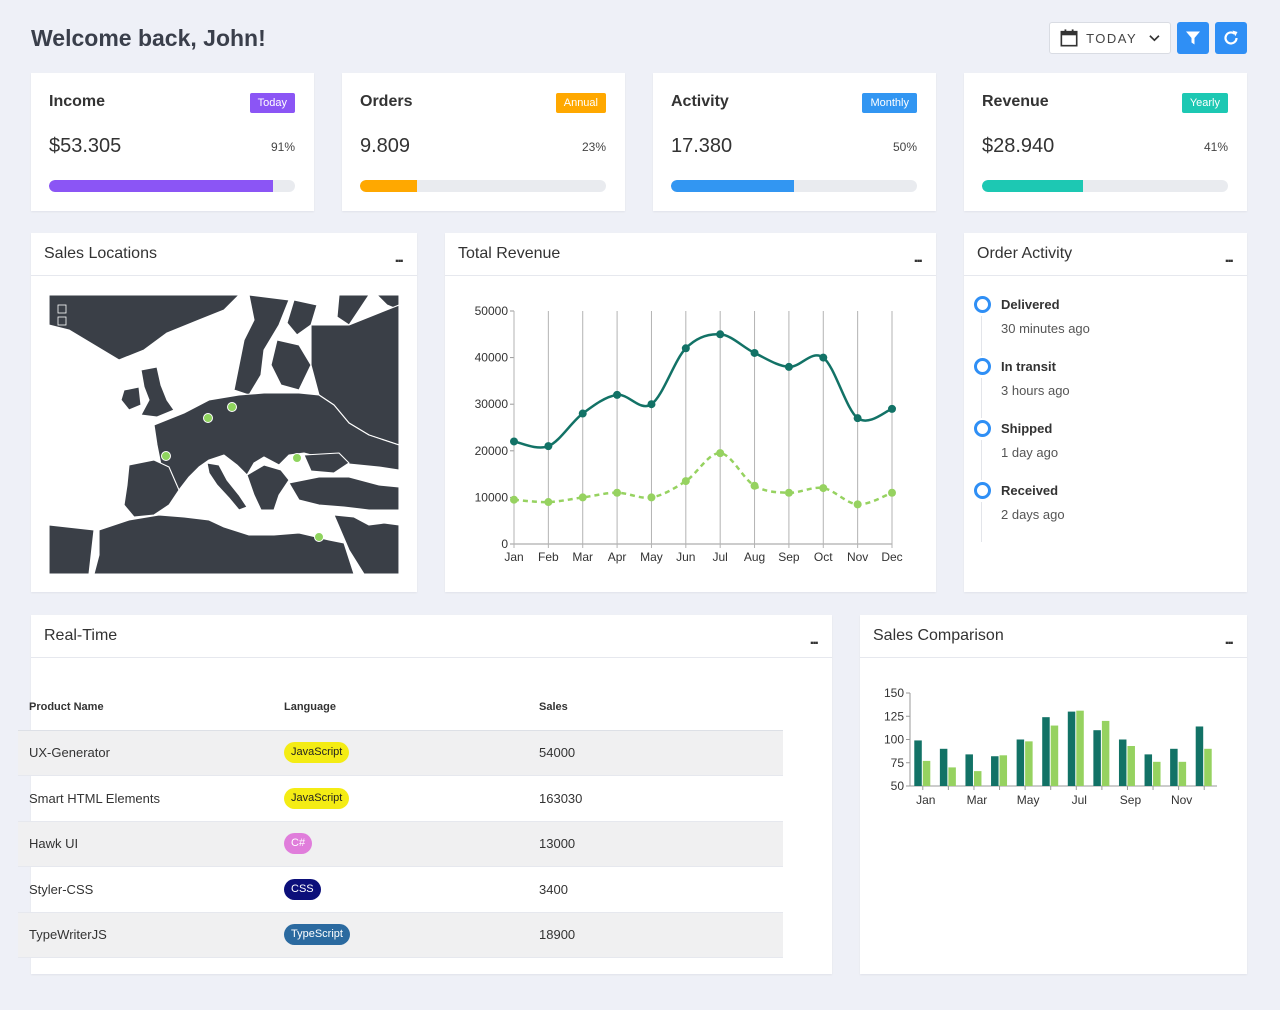  Describe the element at coordinates (1030, 304) in the screenshot. I see `timeline-label: Delivered` at that location.